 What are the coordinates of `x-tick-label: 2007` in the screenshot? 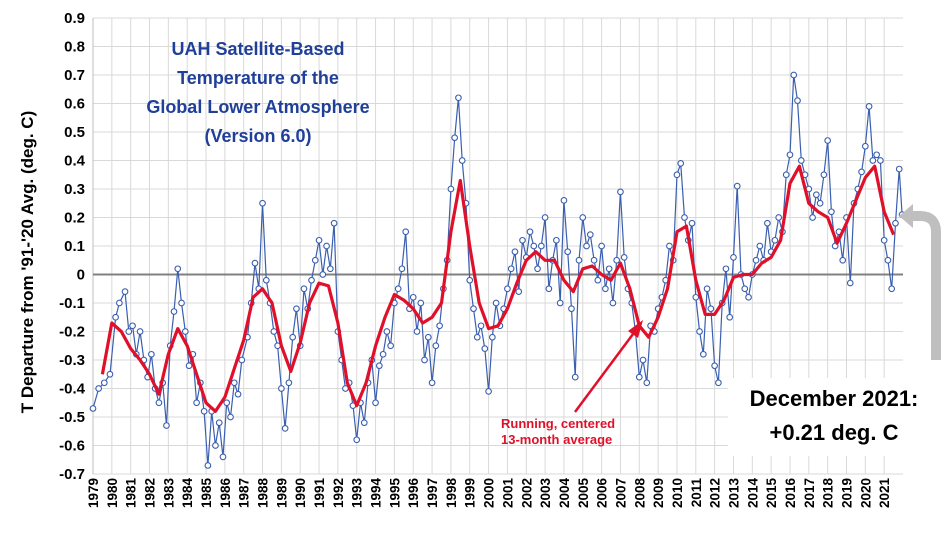 It's located at (620, 493).